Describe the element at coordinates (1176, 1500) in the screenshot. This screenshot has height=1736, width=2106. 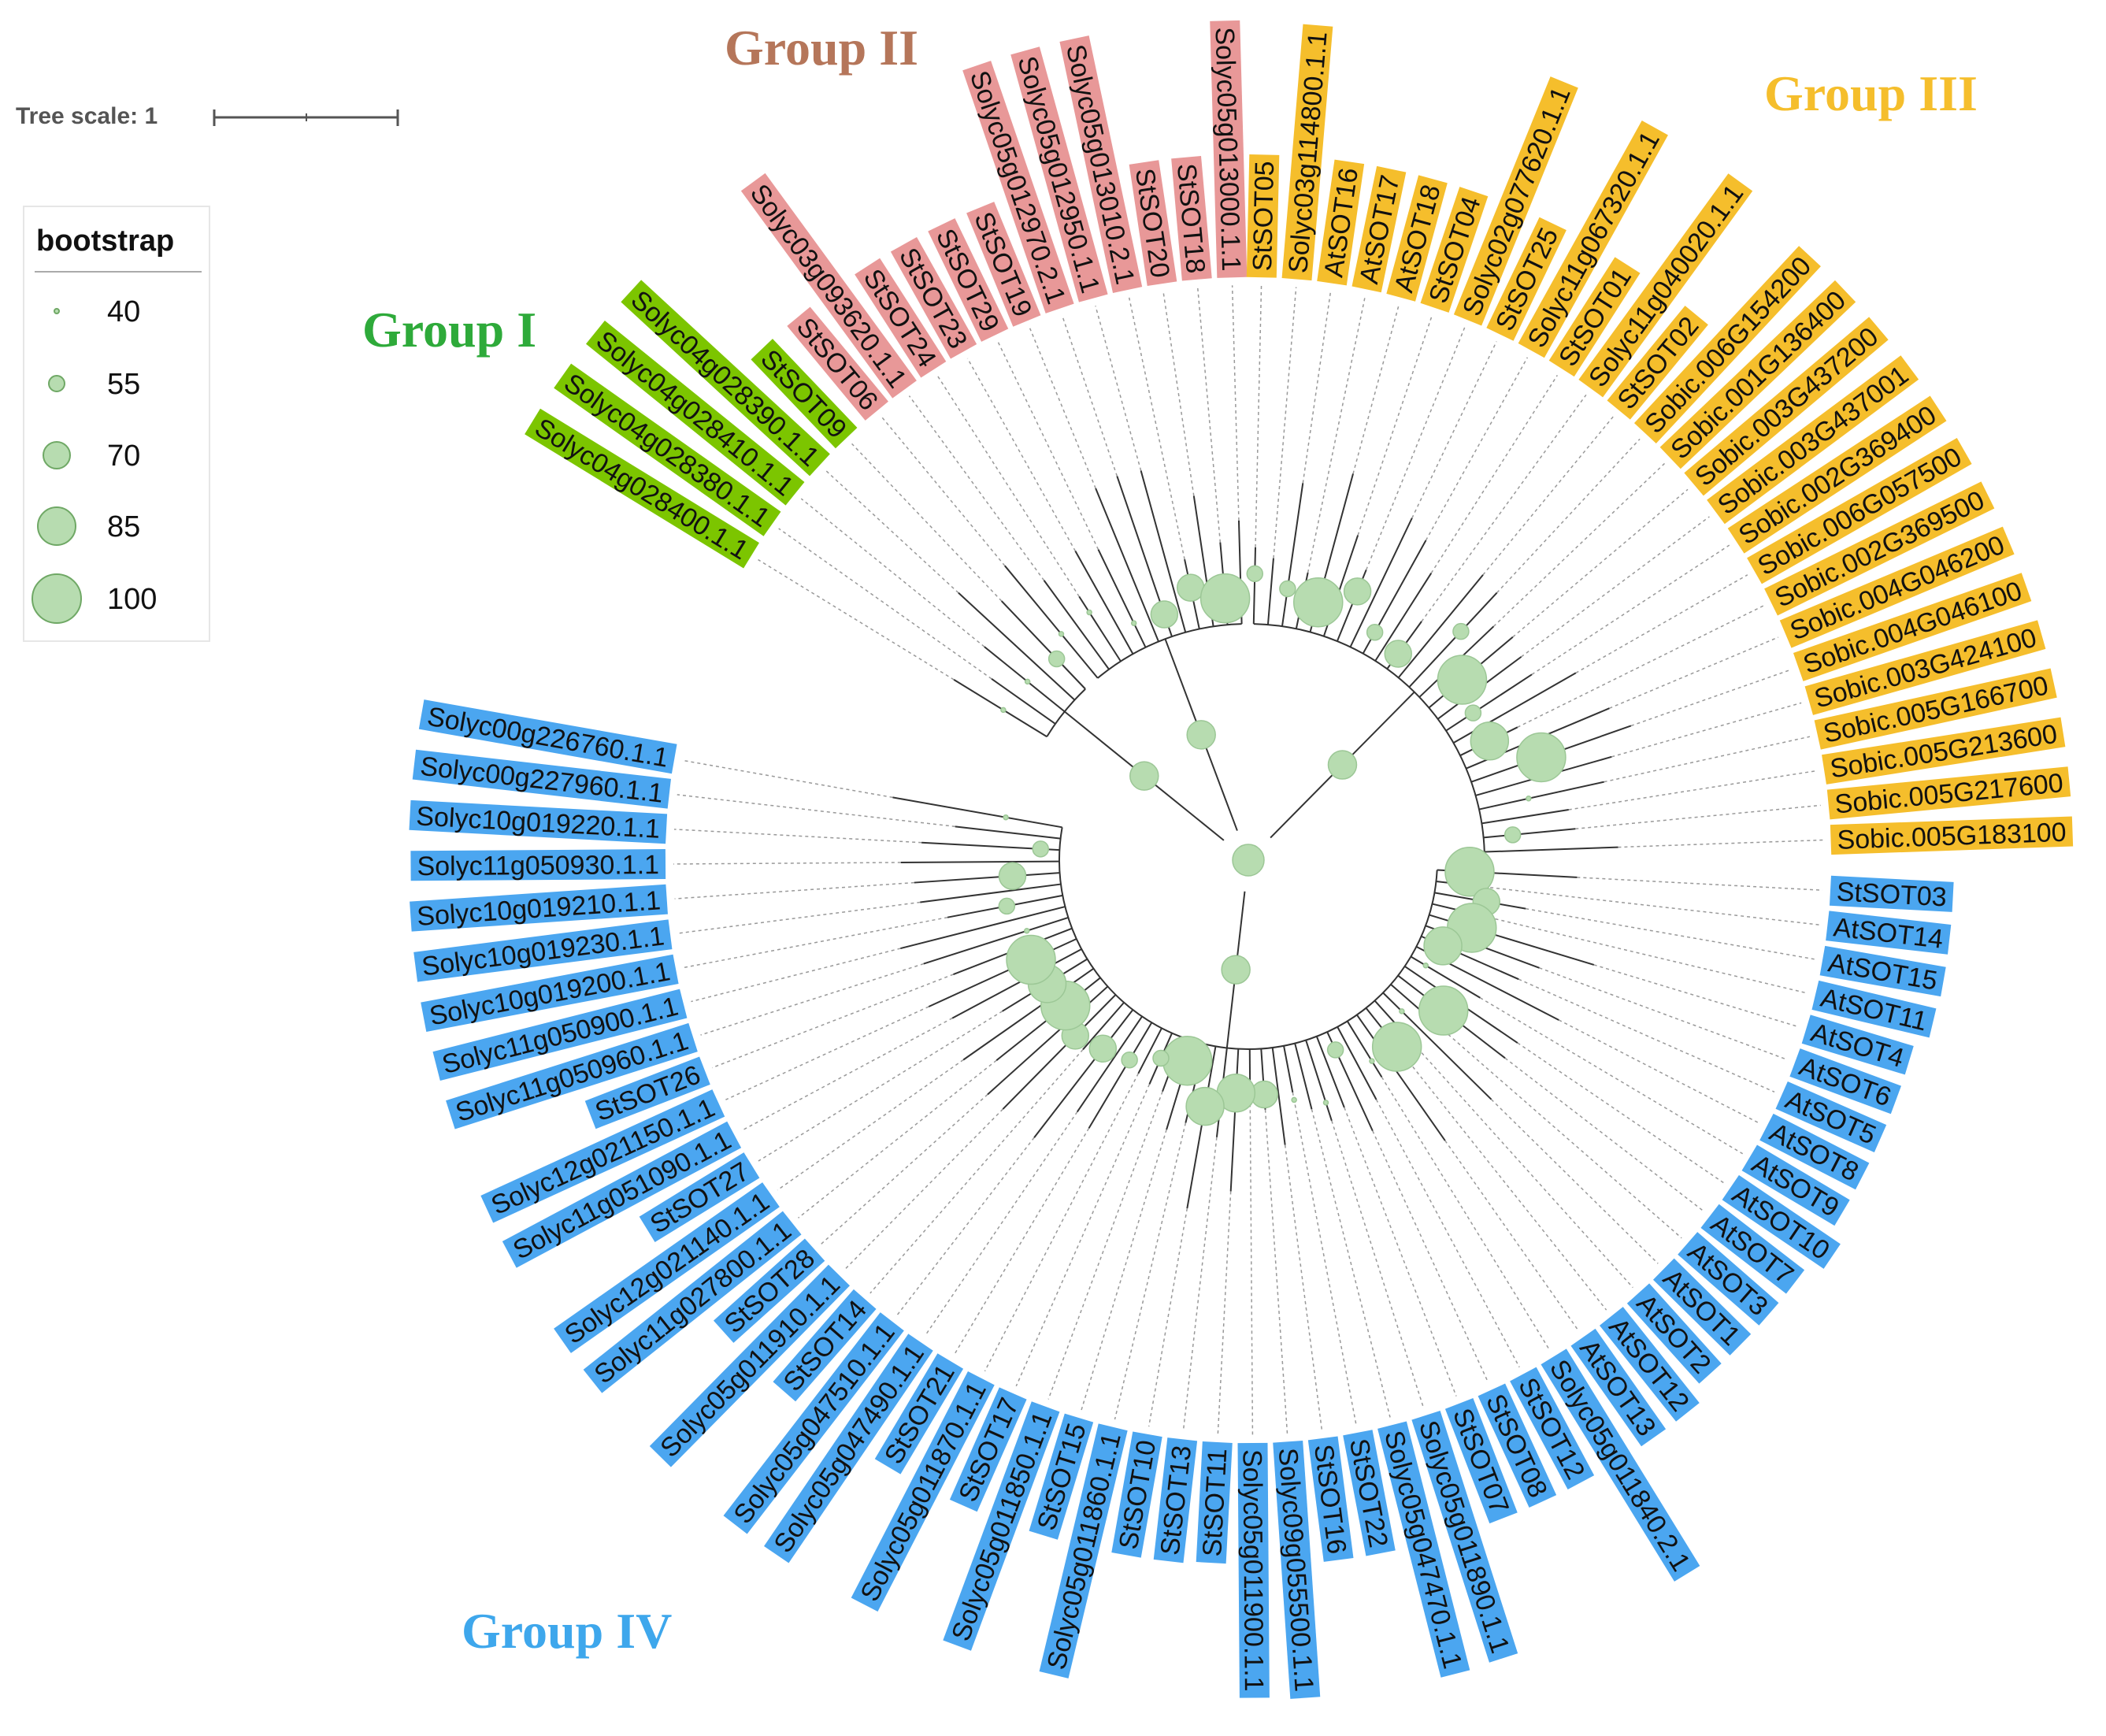
I see `leaf-label-text: StSOT13` at that location.